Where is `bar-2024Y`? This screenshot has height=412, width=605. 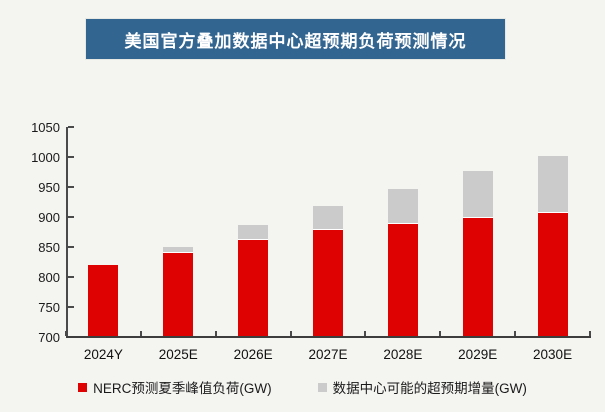 bar-2024Y is located at coordinates (103, 301).